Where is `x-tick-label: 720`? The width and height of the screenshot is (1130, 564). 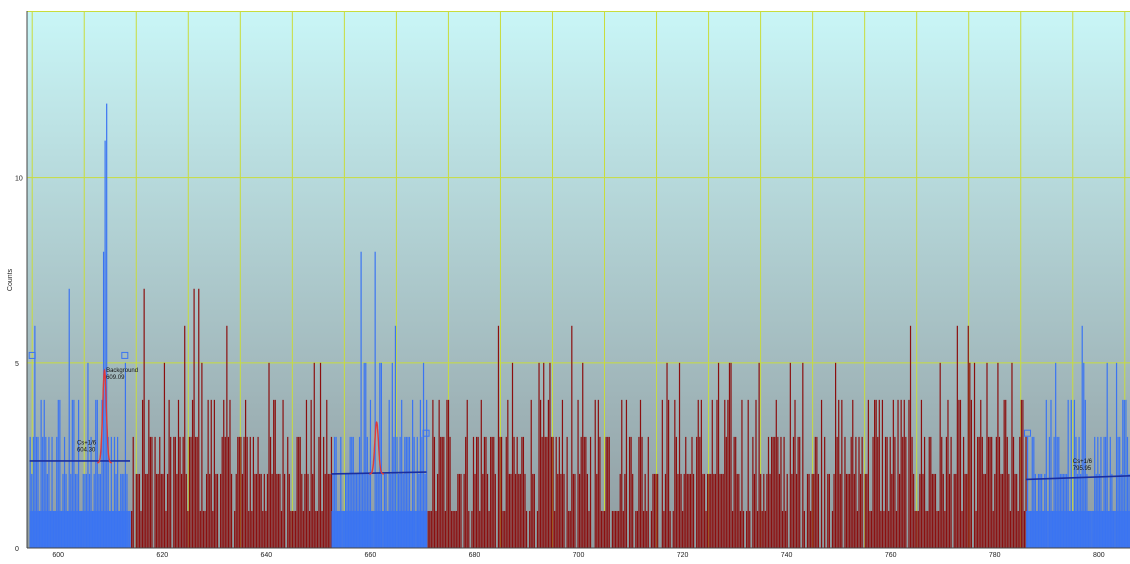
x-tick-label: 720 is located at coordinates (683, 555).